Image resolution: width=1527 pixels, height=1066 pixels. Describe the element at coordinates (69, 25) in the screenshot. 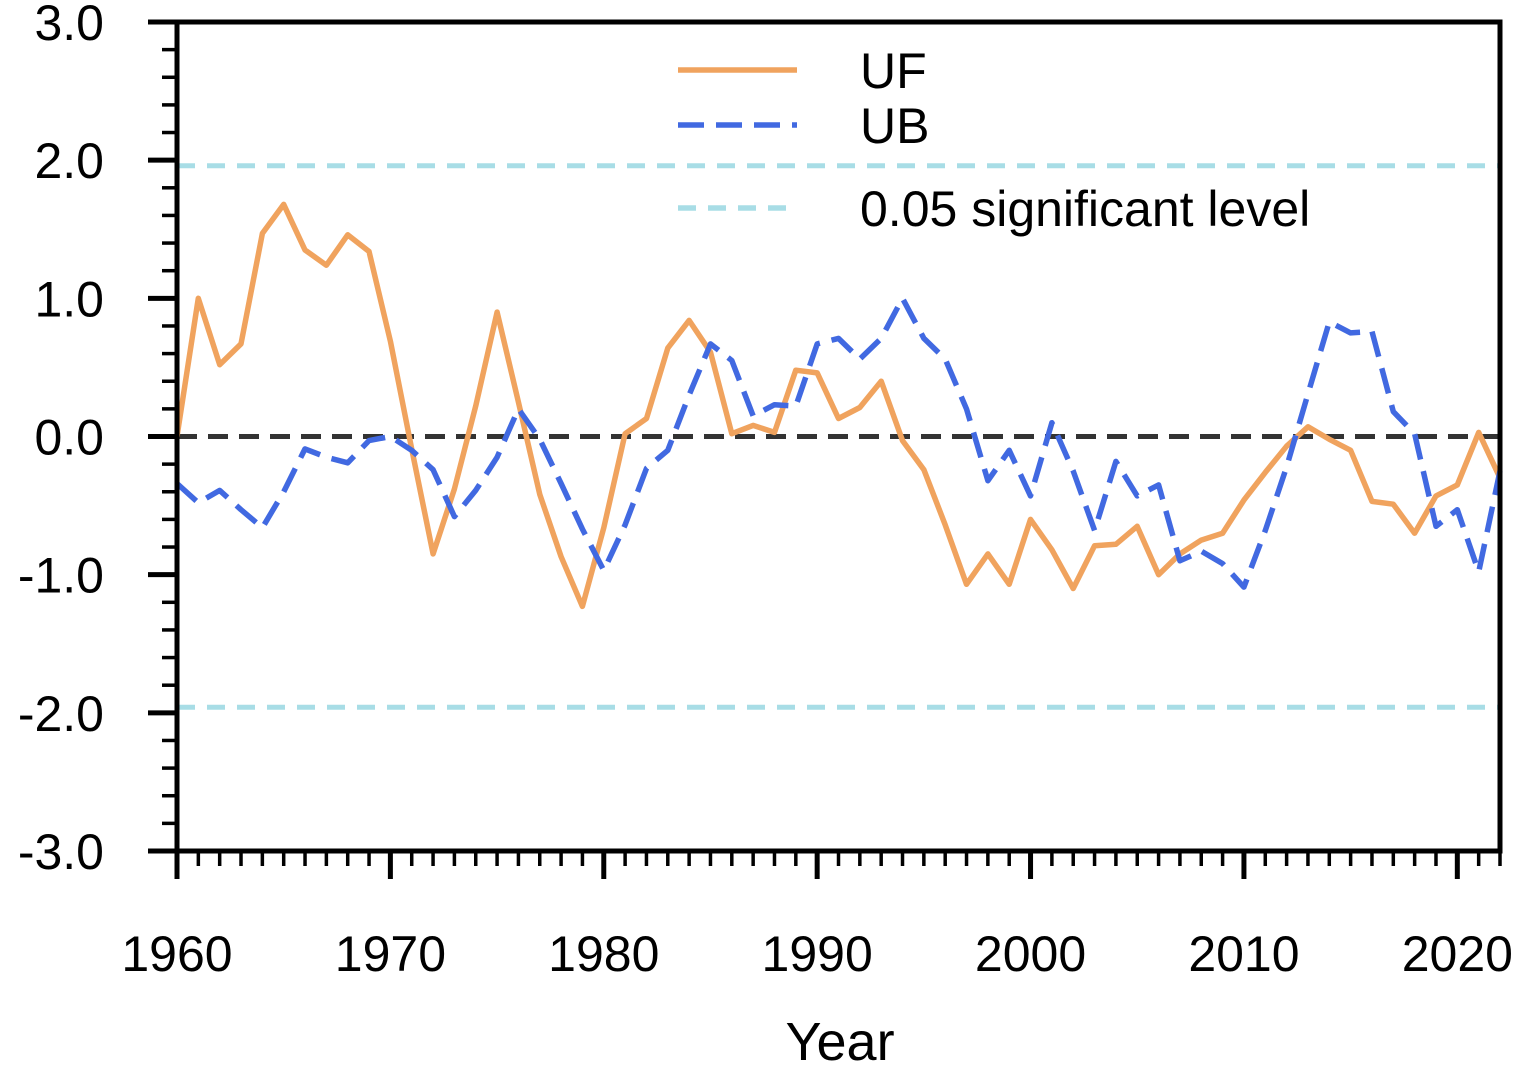

I see `y-tick-label: 3.0` at that location.